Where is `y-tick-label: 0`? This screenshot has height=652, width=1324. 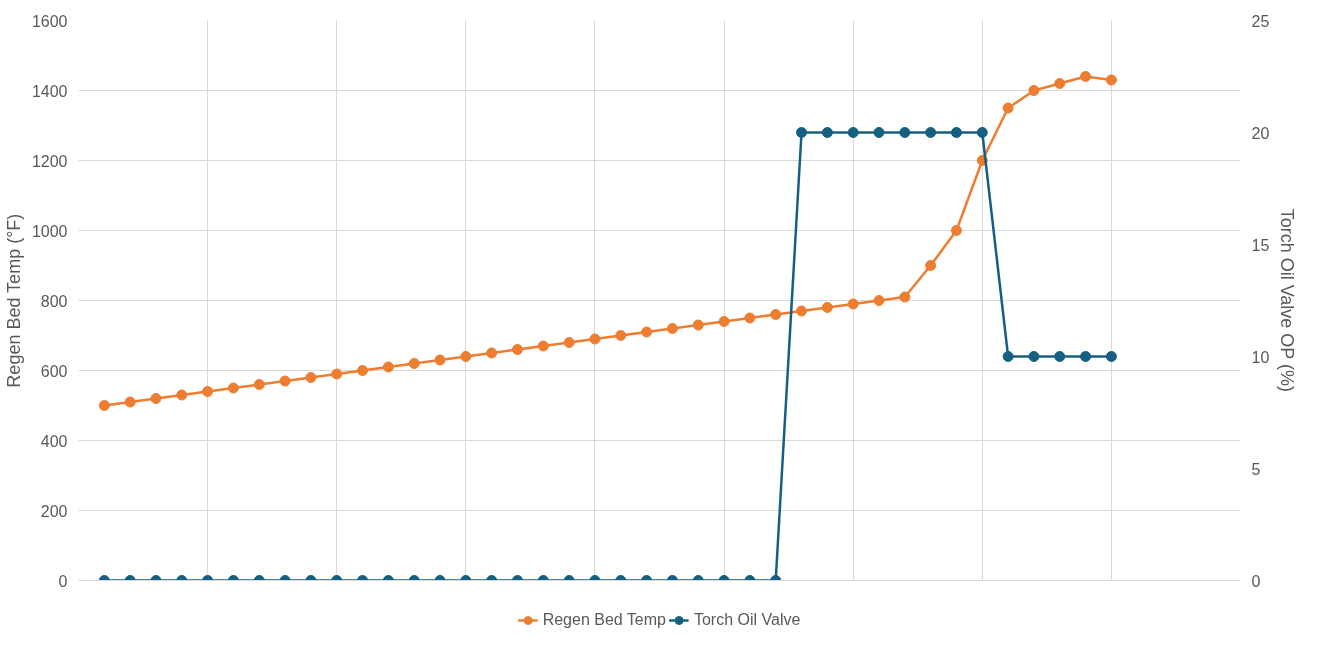
y-tick-label: 0 is located at coordinates (63, 581).